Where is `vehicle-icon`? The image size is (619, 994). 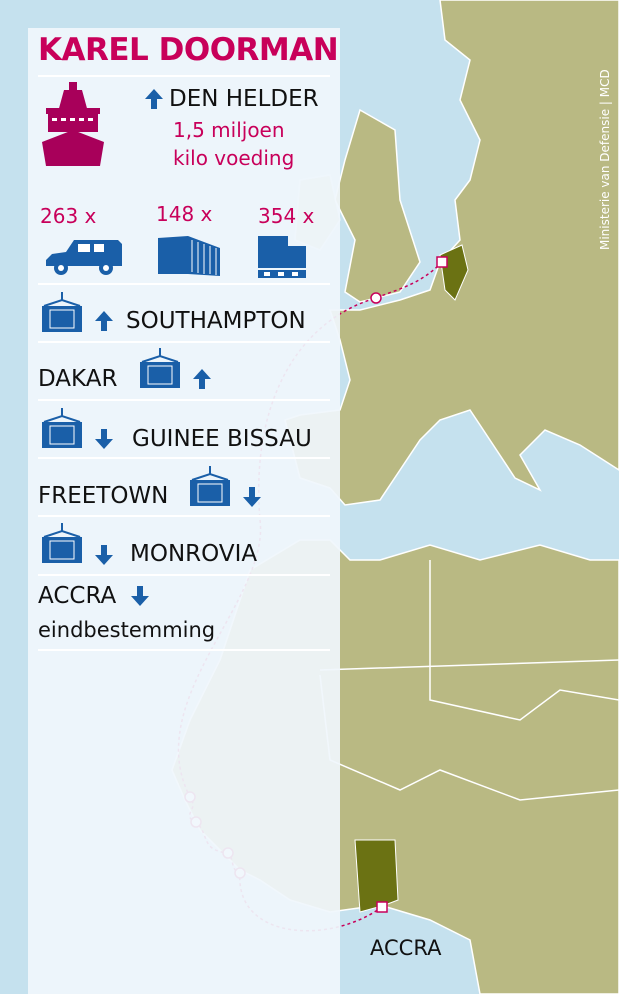
vehicle-icon is located at coordinates (84, 257).